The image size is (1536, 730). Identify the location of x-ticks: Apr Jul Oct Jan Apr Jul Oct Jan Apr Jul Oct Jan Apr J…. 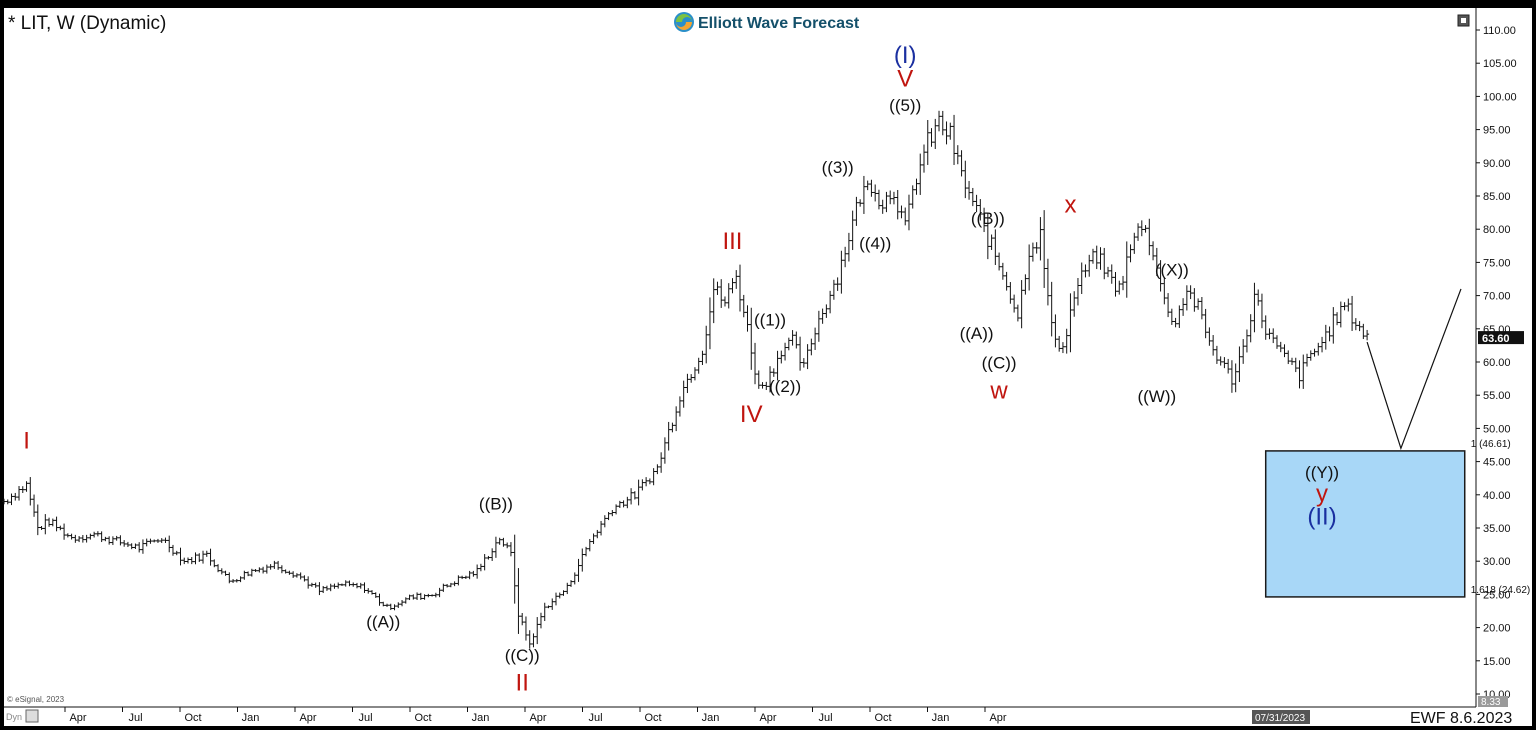
(535, 715).